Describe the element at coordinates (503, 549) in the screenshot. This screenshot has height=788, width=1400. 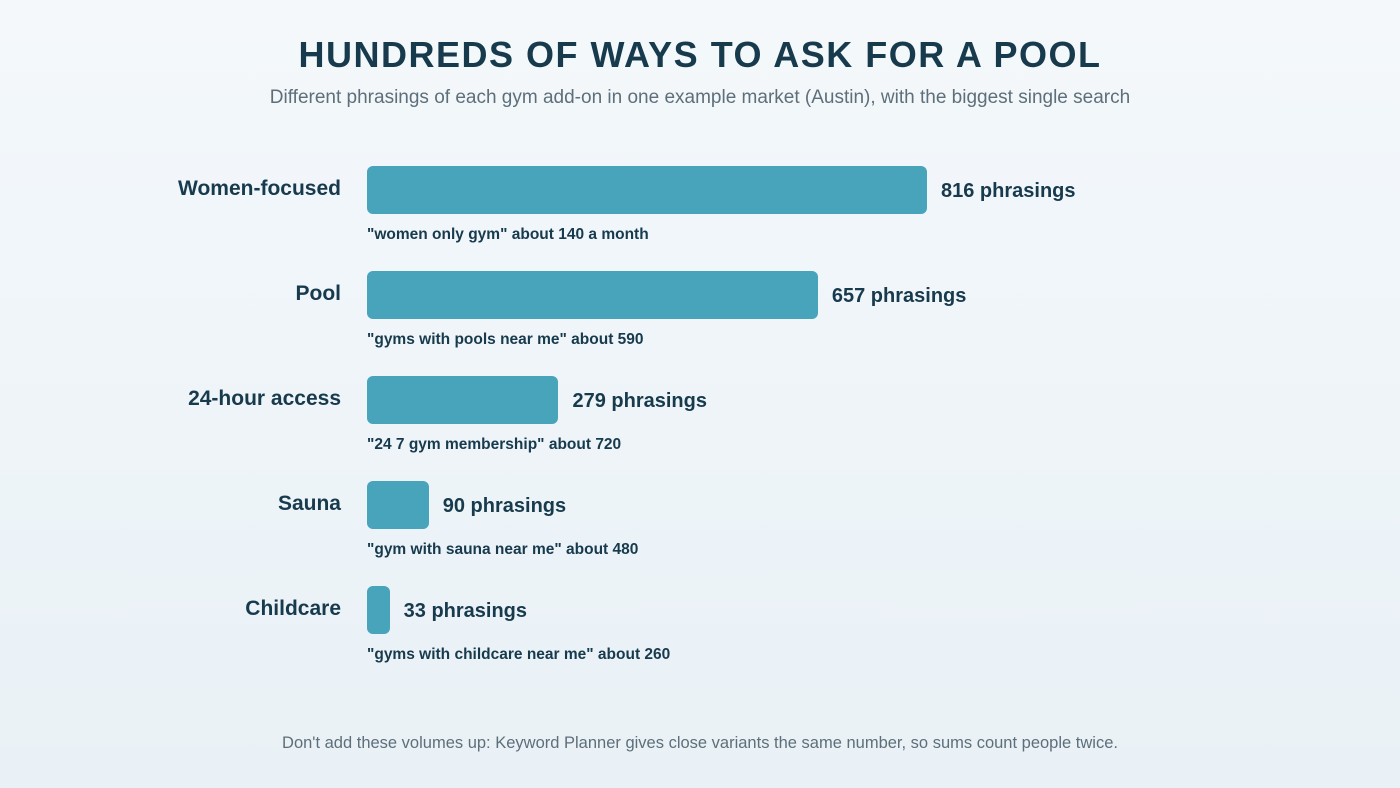
I see `top-search-note-sauna: "gym with sauna near me" about 480` at that location.